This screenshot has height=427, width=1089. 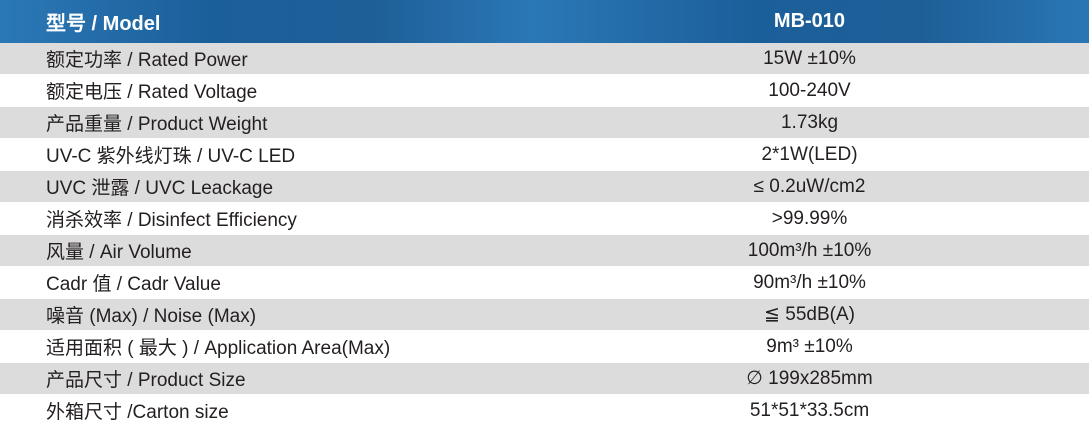 I want to click on table-row: 产品重量 / Product Weight 1.73kg, so click(x=544, y=122).